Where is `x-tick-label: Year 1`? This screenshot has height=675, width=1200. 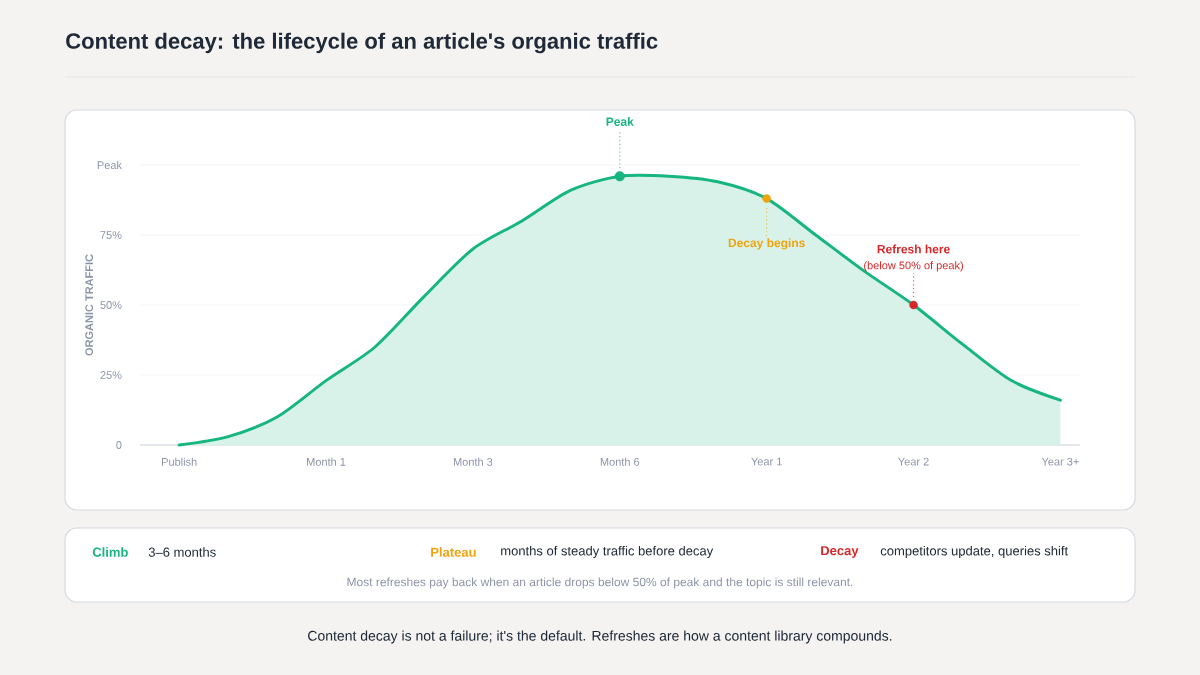
x-tick-label: Year 1 is located at coordinates (766, 461).